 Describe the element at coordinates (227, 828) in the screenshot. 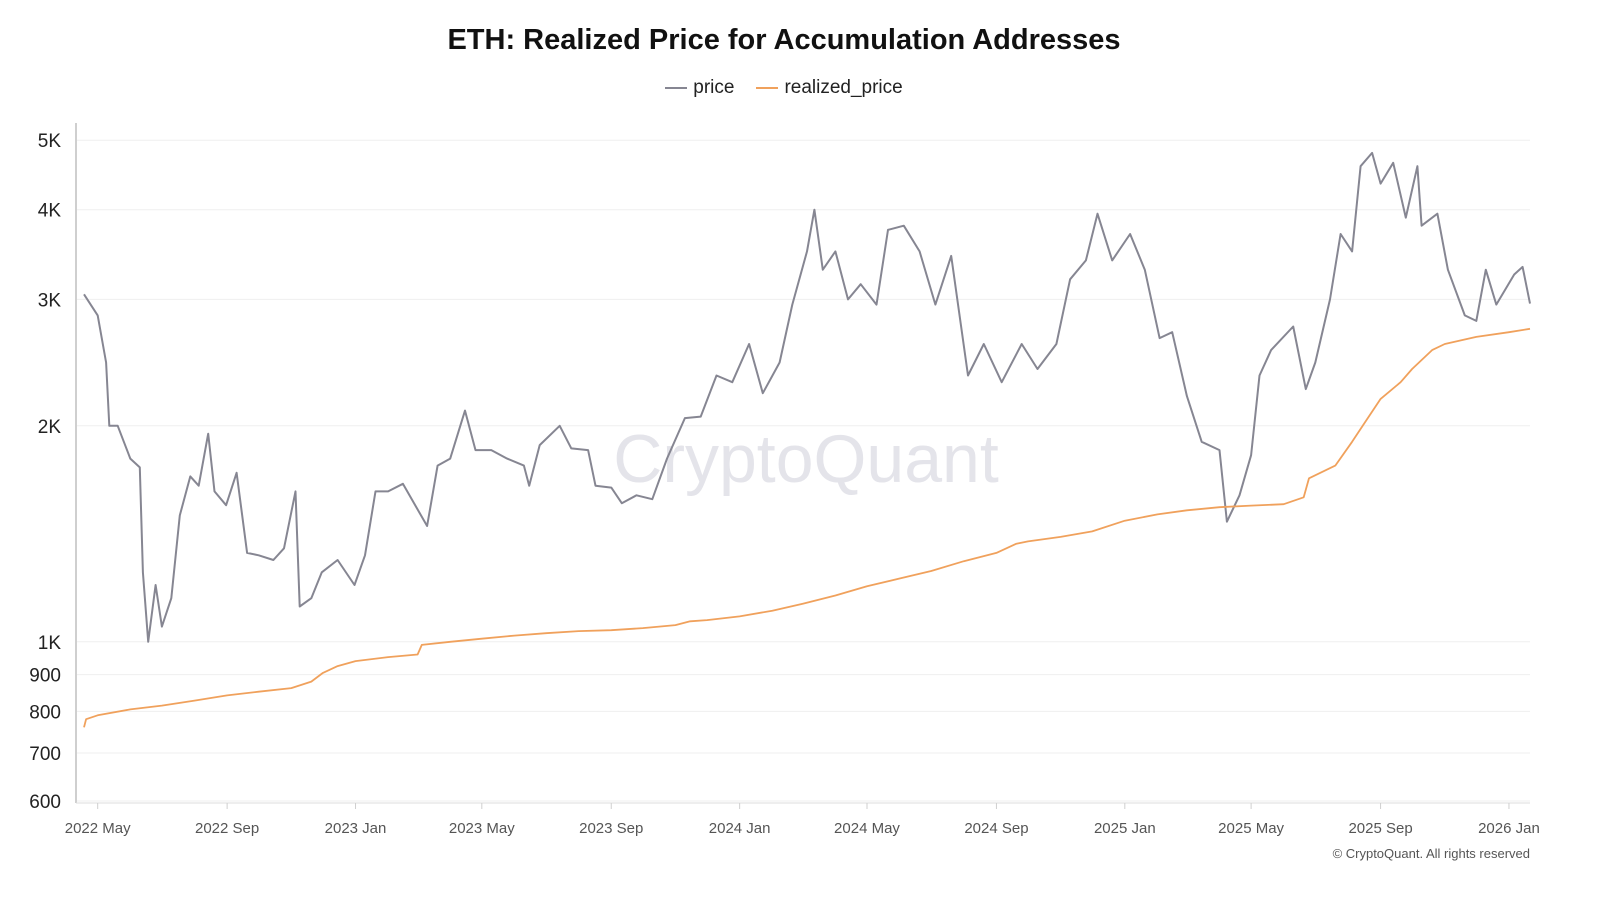

I see `x-tick-label: 2022 Sep` at that location.